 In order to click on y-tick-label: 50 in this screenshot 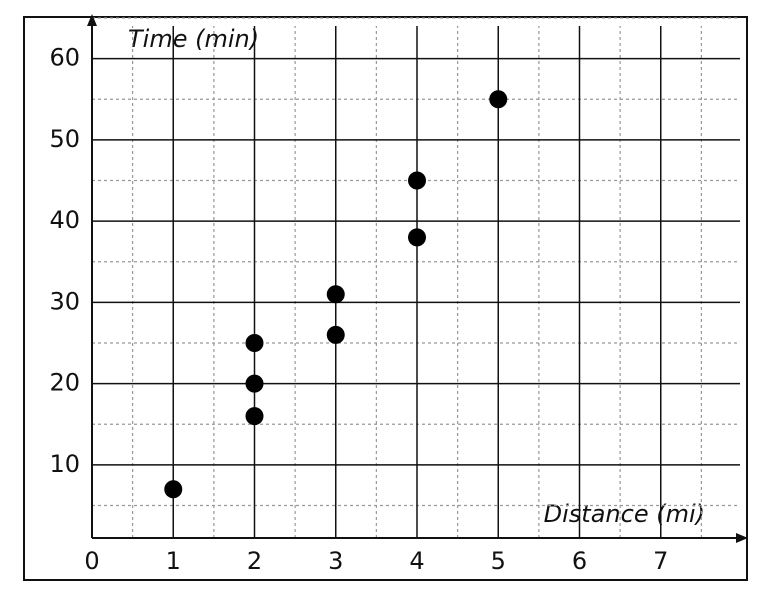, I will do `click(64, 139)`.